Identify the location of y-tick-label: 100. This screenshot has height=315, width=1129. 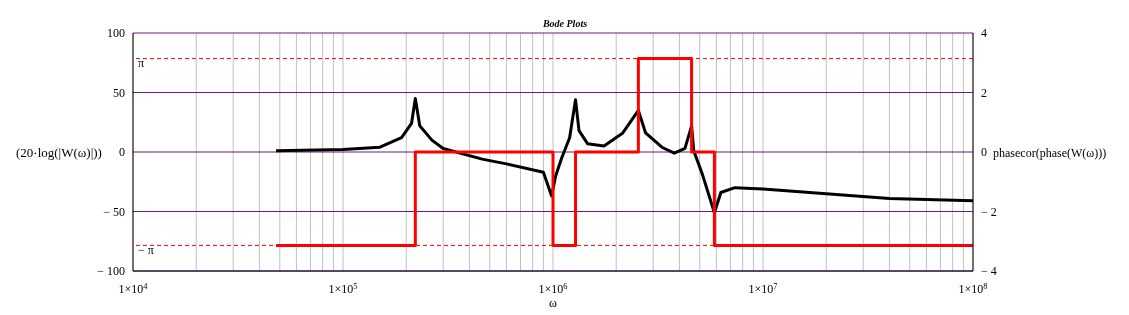
(116, 33).